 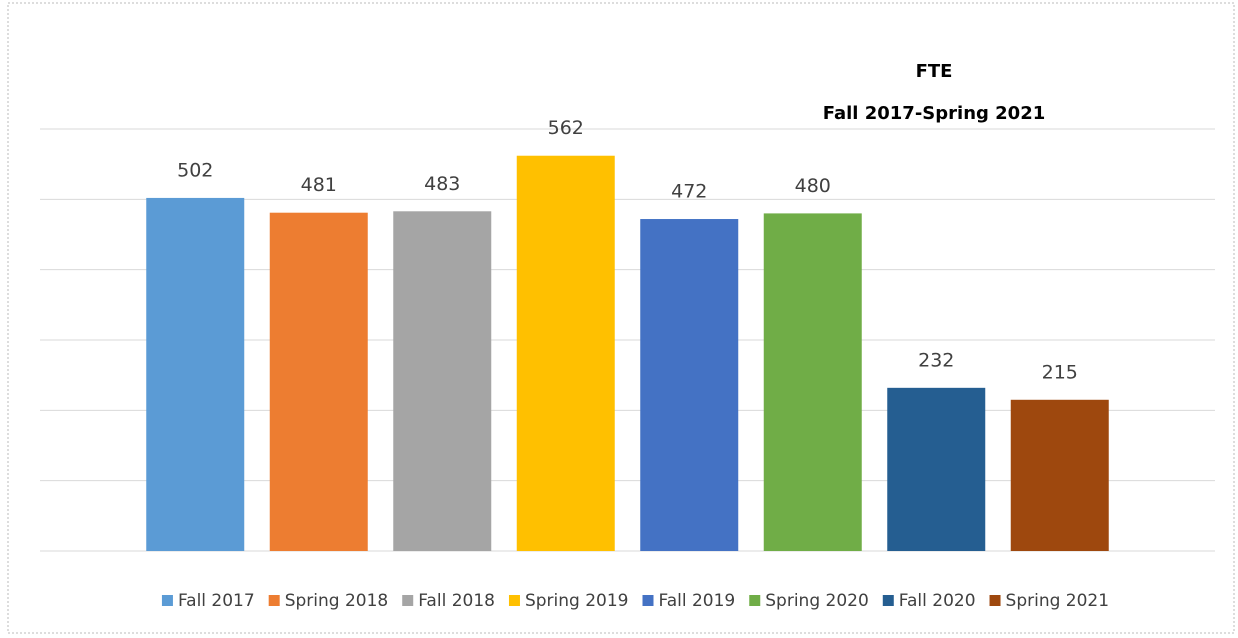 I want to click on legend-label: Spring 2019, so click(x=577, y=601).